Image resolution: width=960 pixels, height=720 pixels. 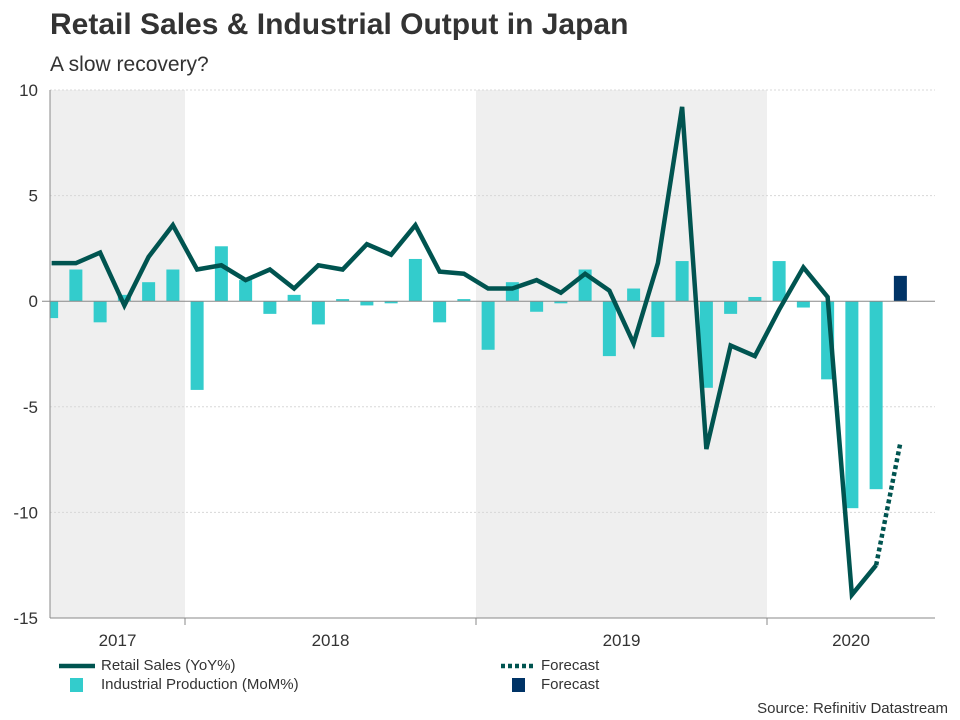 I want to click on y-tick-label: -5, so click(x=30, y=407).